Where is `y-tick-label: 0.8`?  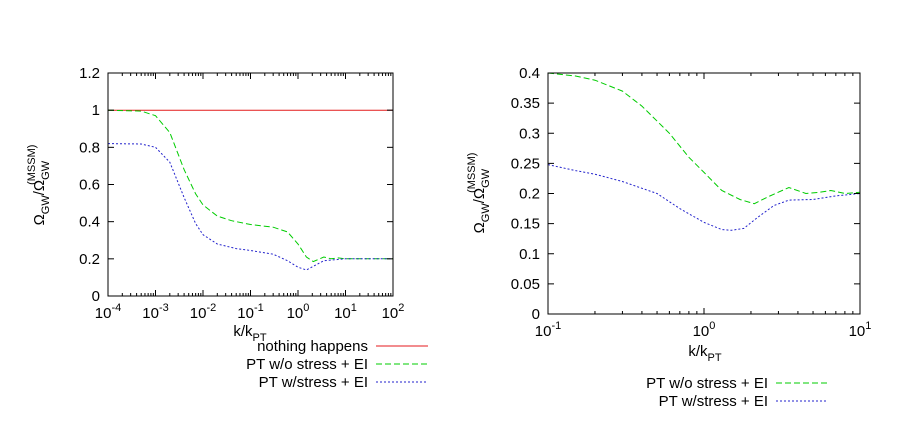
y-tick-label: 0.8 is located at coordinates (89, 147).